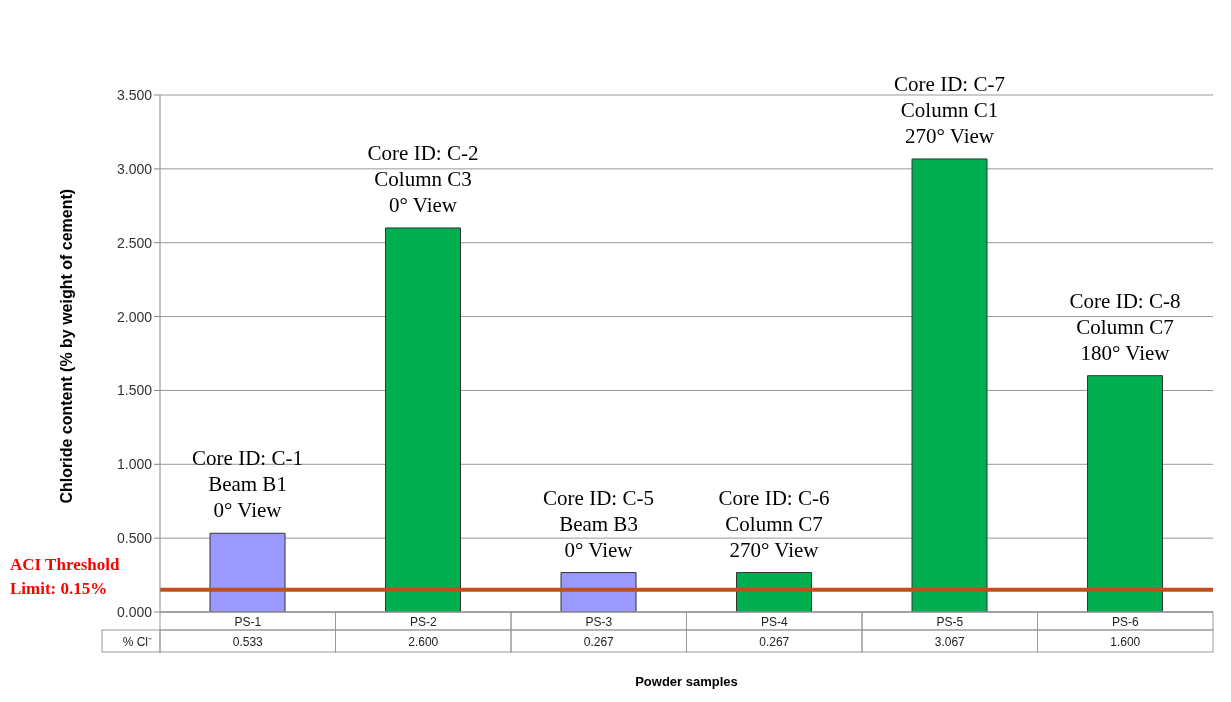 The width and height of the screenshot is (1231, 702). What do you see at coordinates (686, 681) in the screenshot?
I see `x-axis-title: Powder samples` at bounding box center [686, 681].